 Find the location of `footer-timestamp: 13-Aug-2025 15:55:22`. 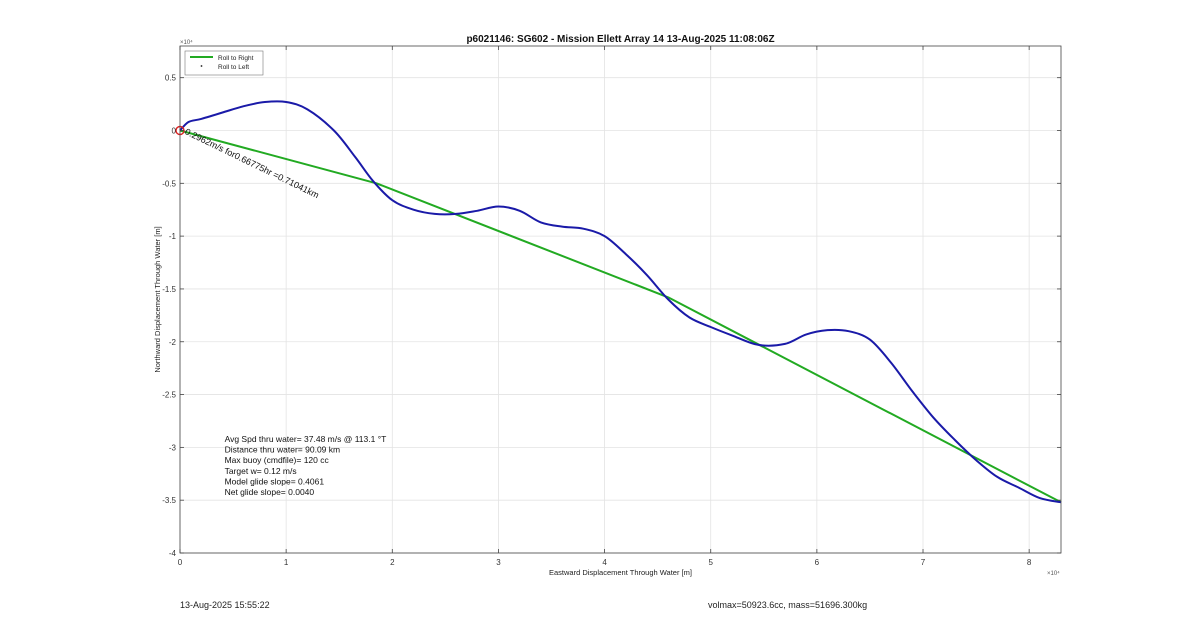

footer-timestamp: 13-Aug-2025 15:55:22 is located at coordinates (225, 605).